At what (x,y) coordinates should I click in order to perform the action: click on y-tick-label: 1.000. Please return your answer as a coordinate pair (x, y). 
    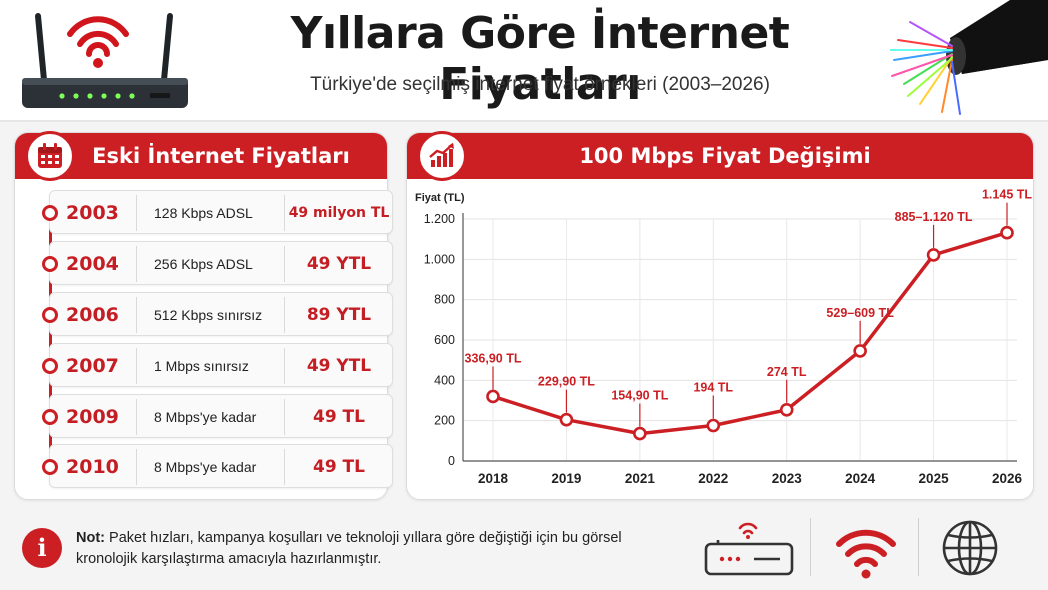
    Looking at the image, I should click on (439, 259).